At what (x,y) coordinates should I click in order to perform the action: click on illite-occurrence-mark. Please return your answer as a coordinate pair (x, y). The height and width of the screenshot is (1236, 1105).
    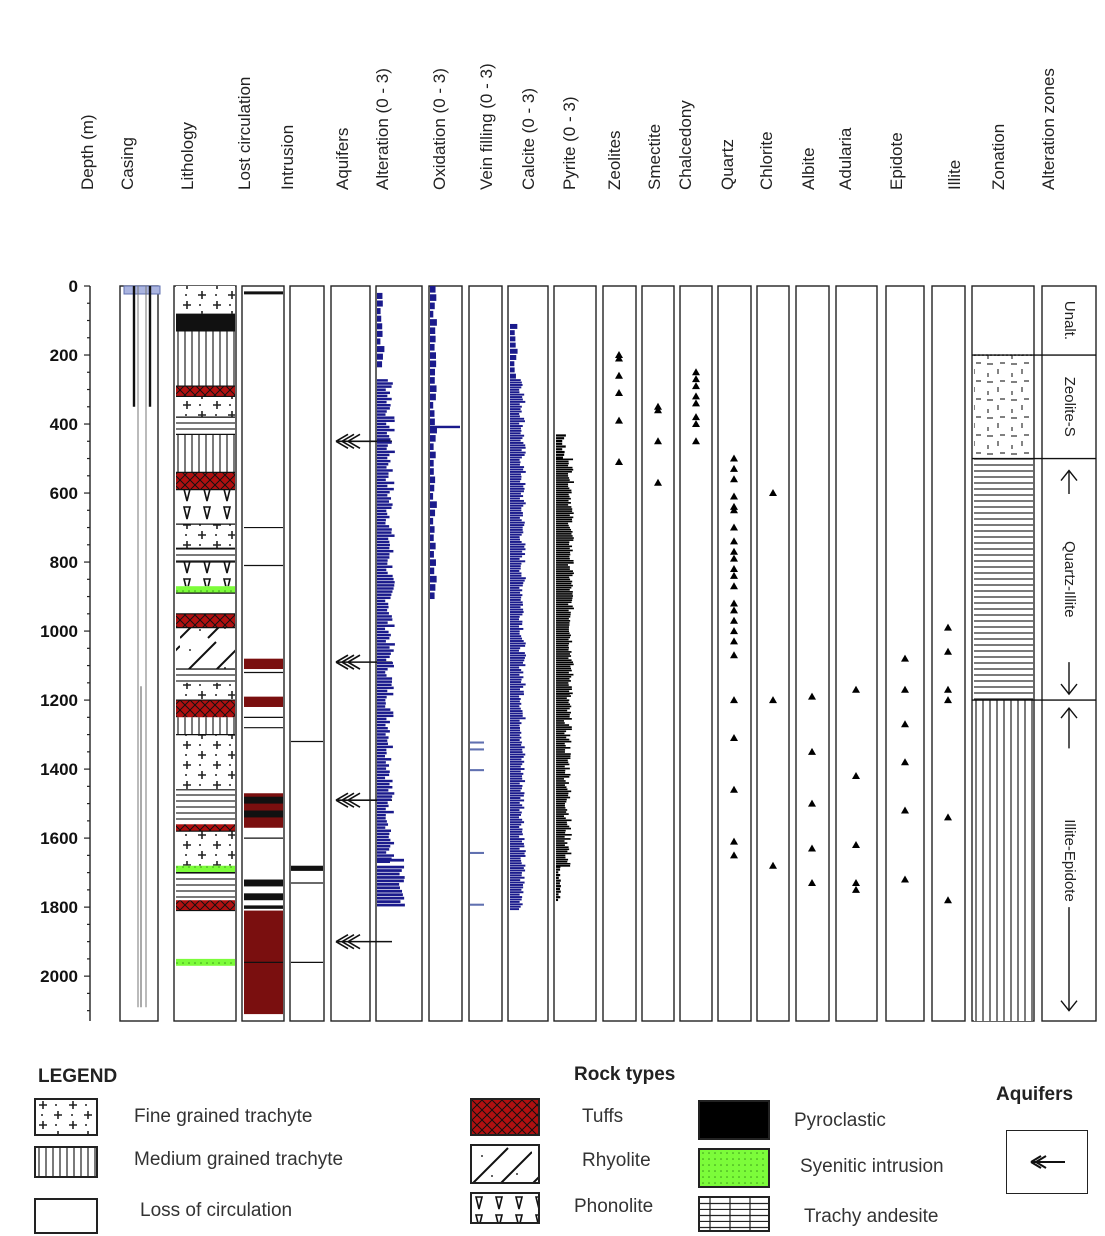
    Looking at the image, I should click on (948, 689).